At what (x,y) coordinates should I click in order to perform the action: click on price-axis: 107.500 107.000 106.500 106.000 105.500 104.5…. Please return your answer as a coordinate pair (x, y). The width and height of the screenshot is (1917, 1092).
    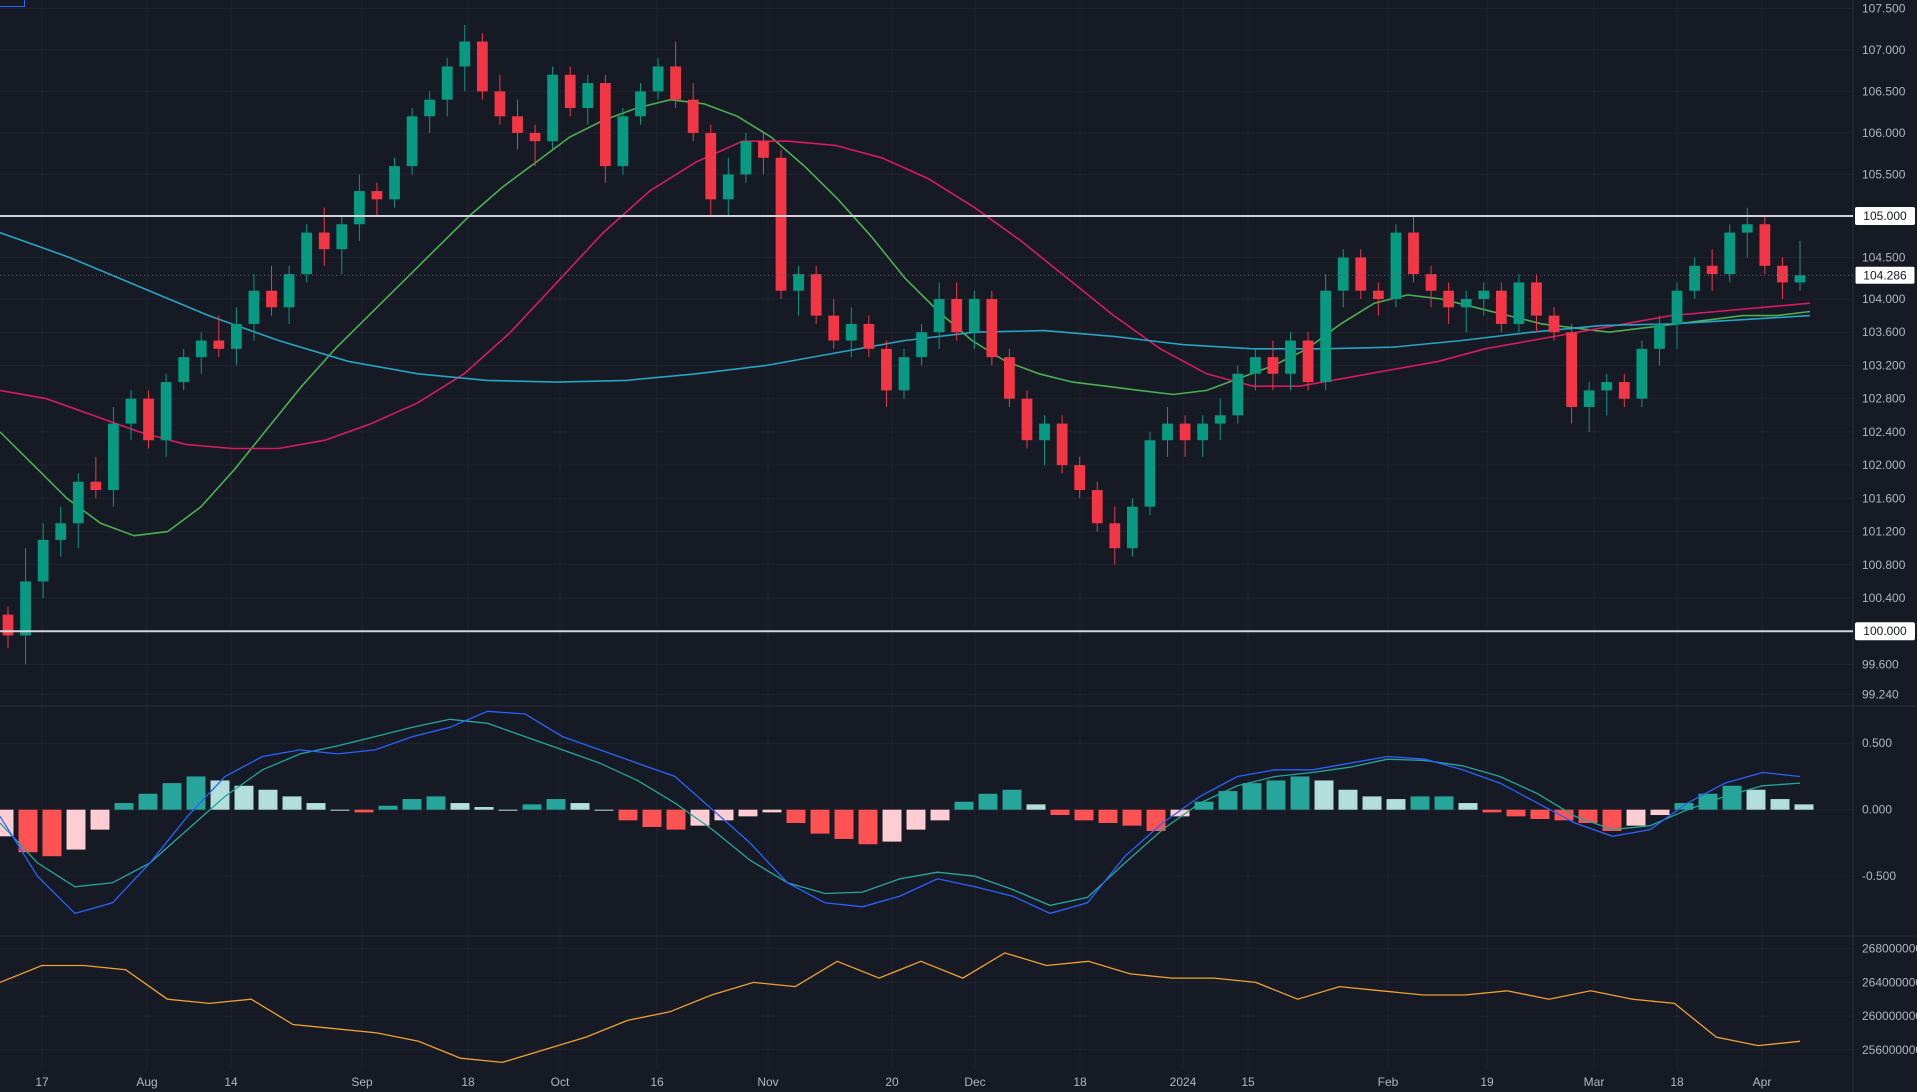
    Looking at the image, I should click on (1885, 529).